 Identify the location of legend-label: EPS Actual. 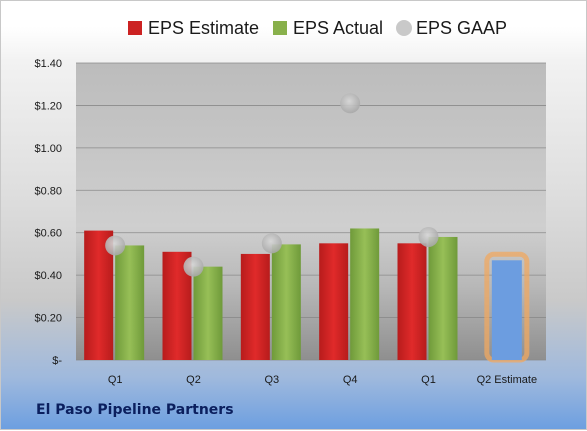
(338, 28).